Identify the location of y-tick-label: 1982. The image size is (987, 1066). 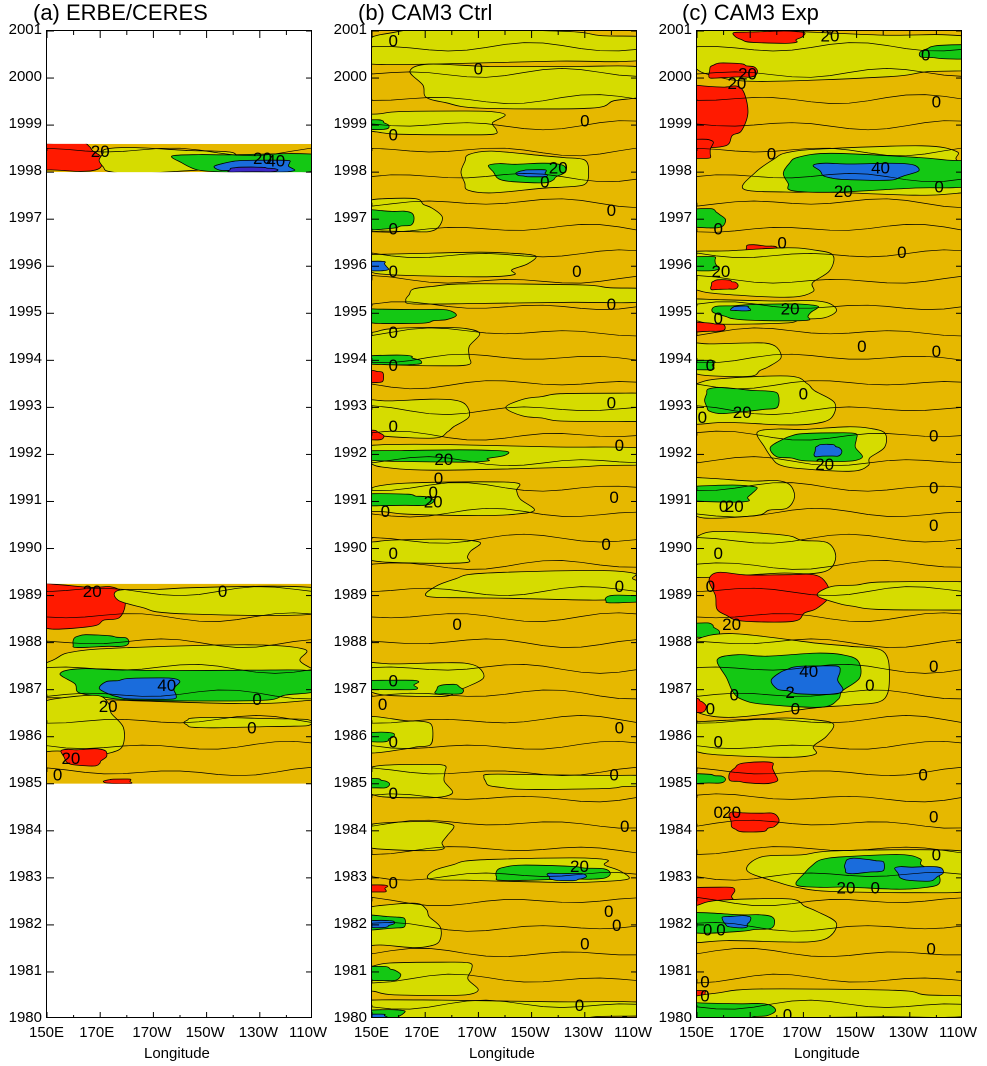
(675, 923).